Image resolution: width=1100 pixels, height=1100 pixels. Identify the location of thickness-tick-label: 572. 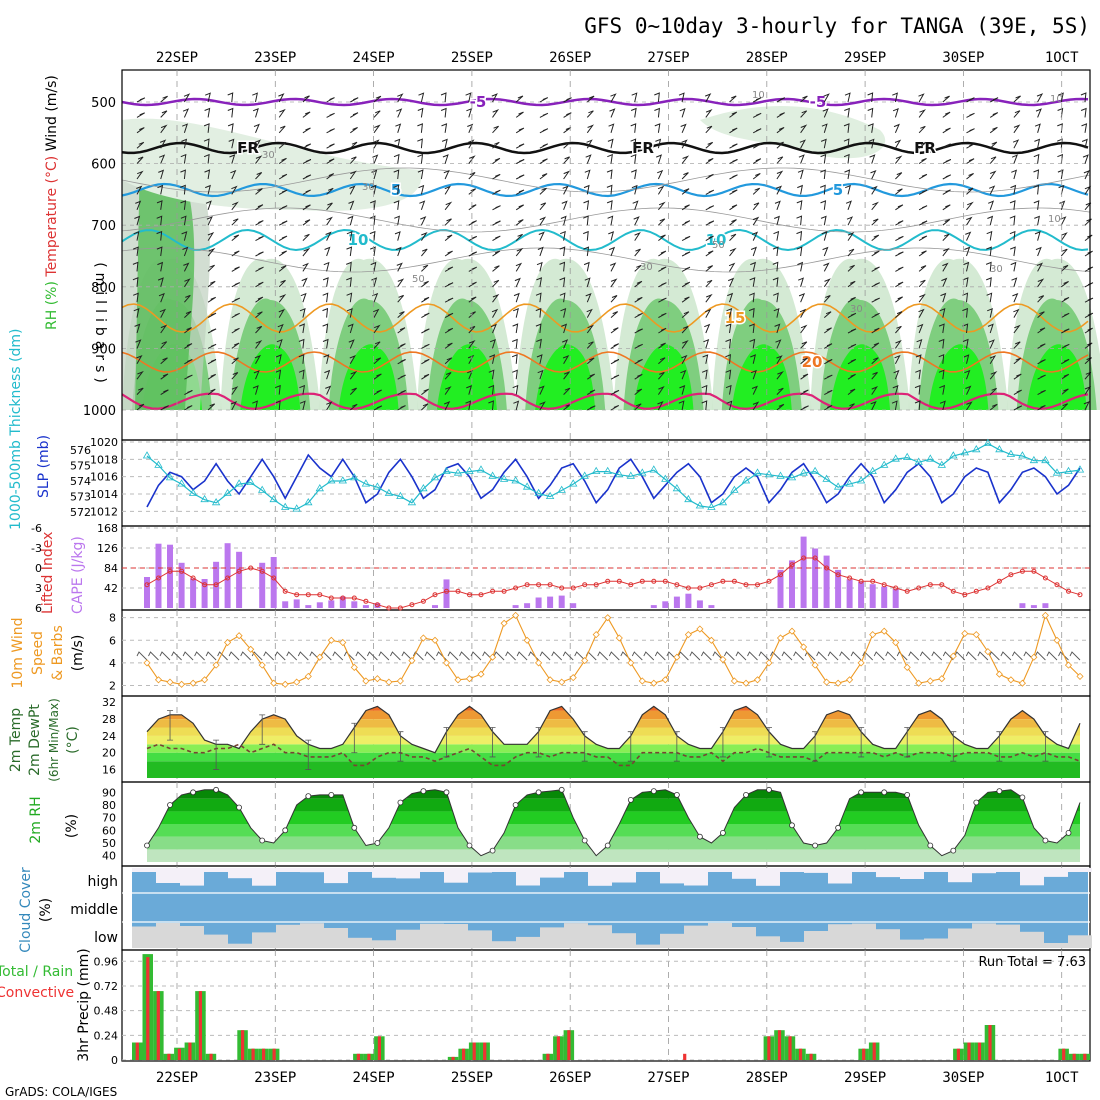
(80, 512).